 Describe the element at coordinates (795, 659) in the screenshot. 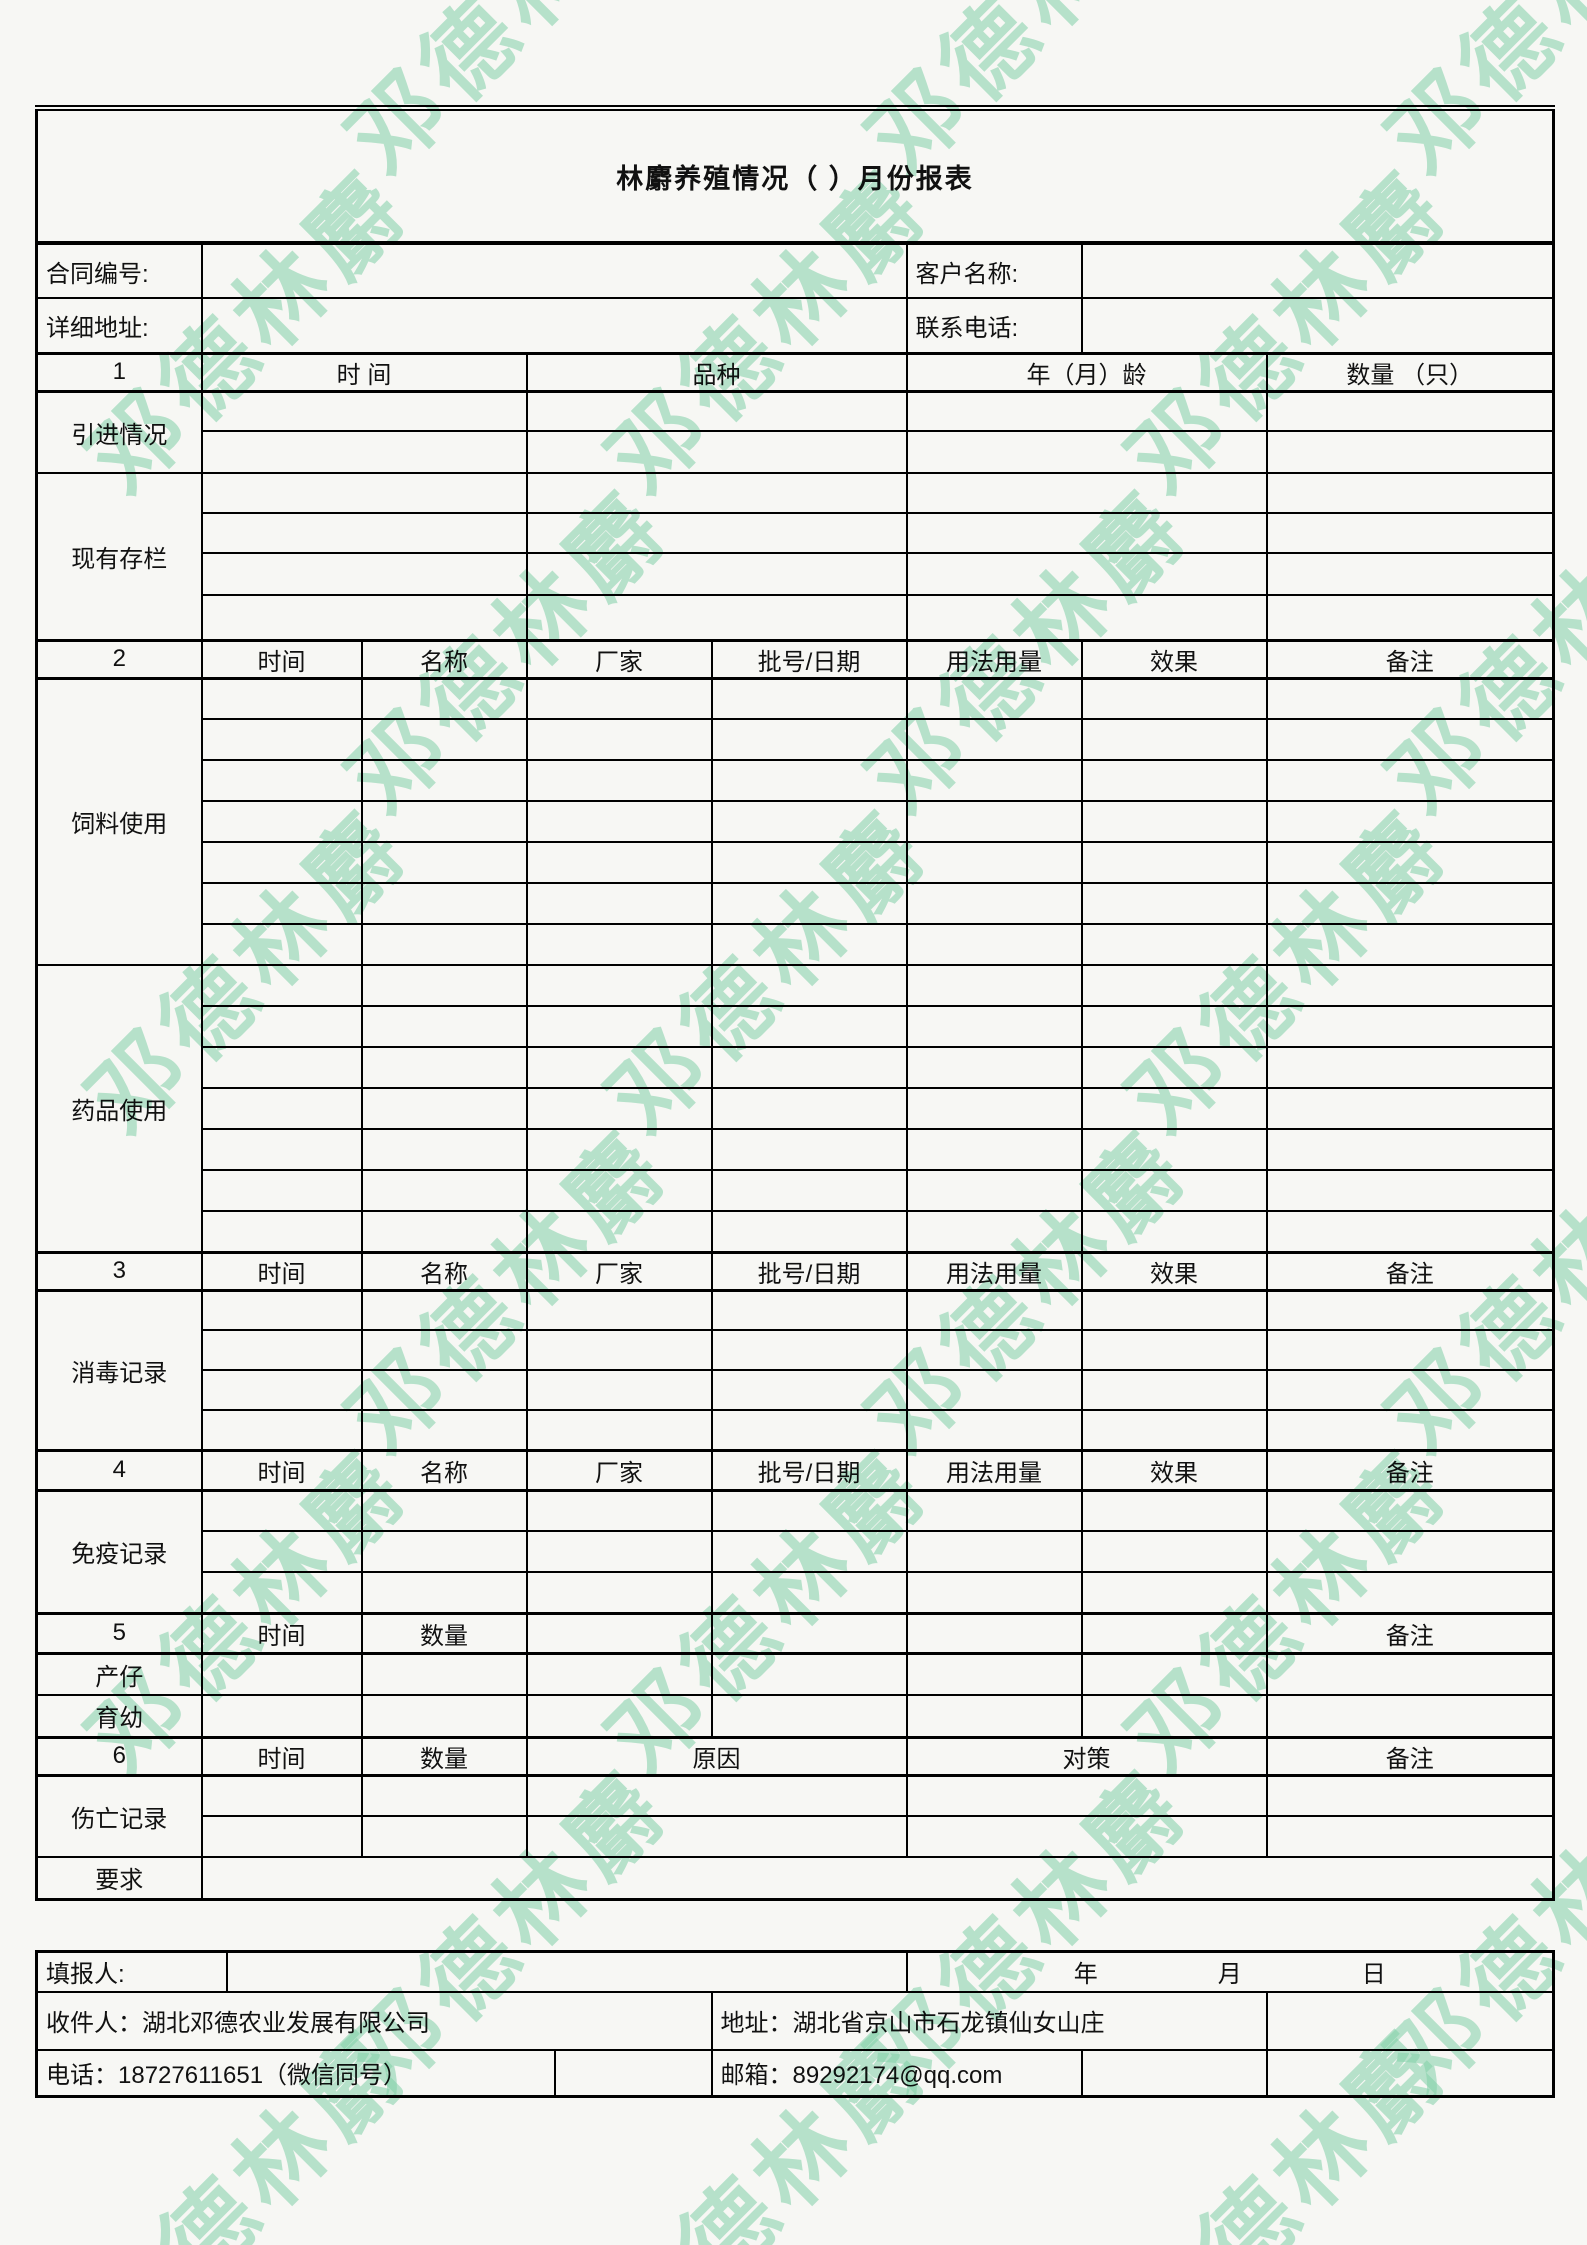

I see `section2-header-row: 2 时间 名称 厂家 批号/日期 用法用量 效果 备注` at that location.